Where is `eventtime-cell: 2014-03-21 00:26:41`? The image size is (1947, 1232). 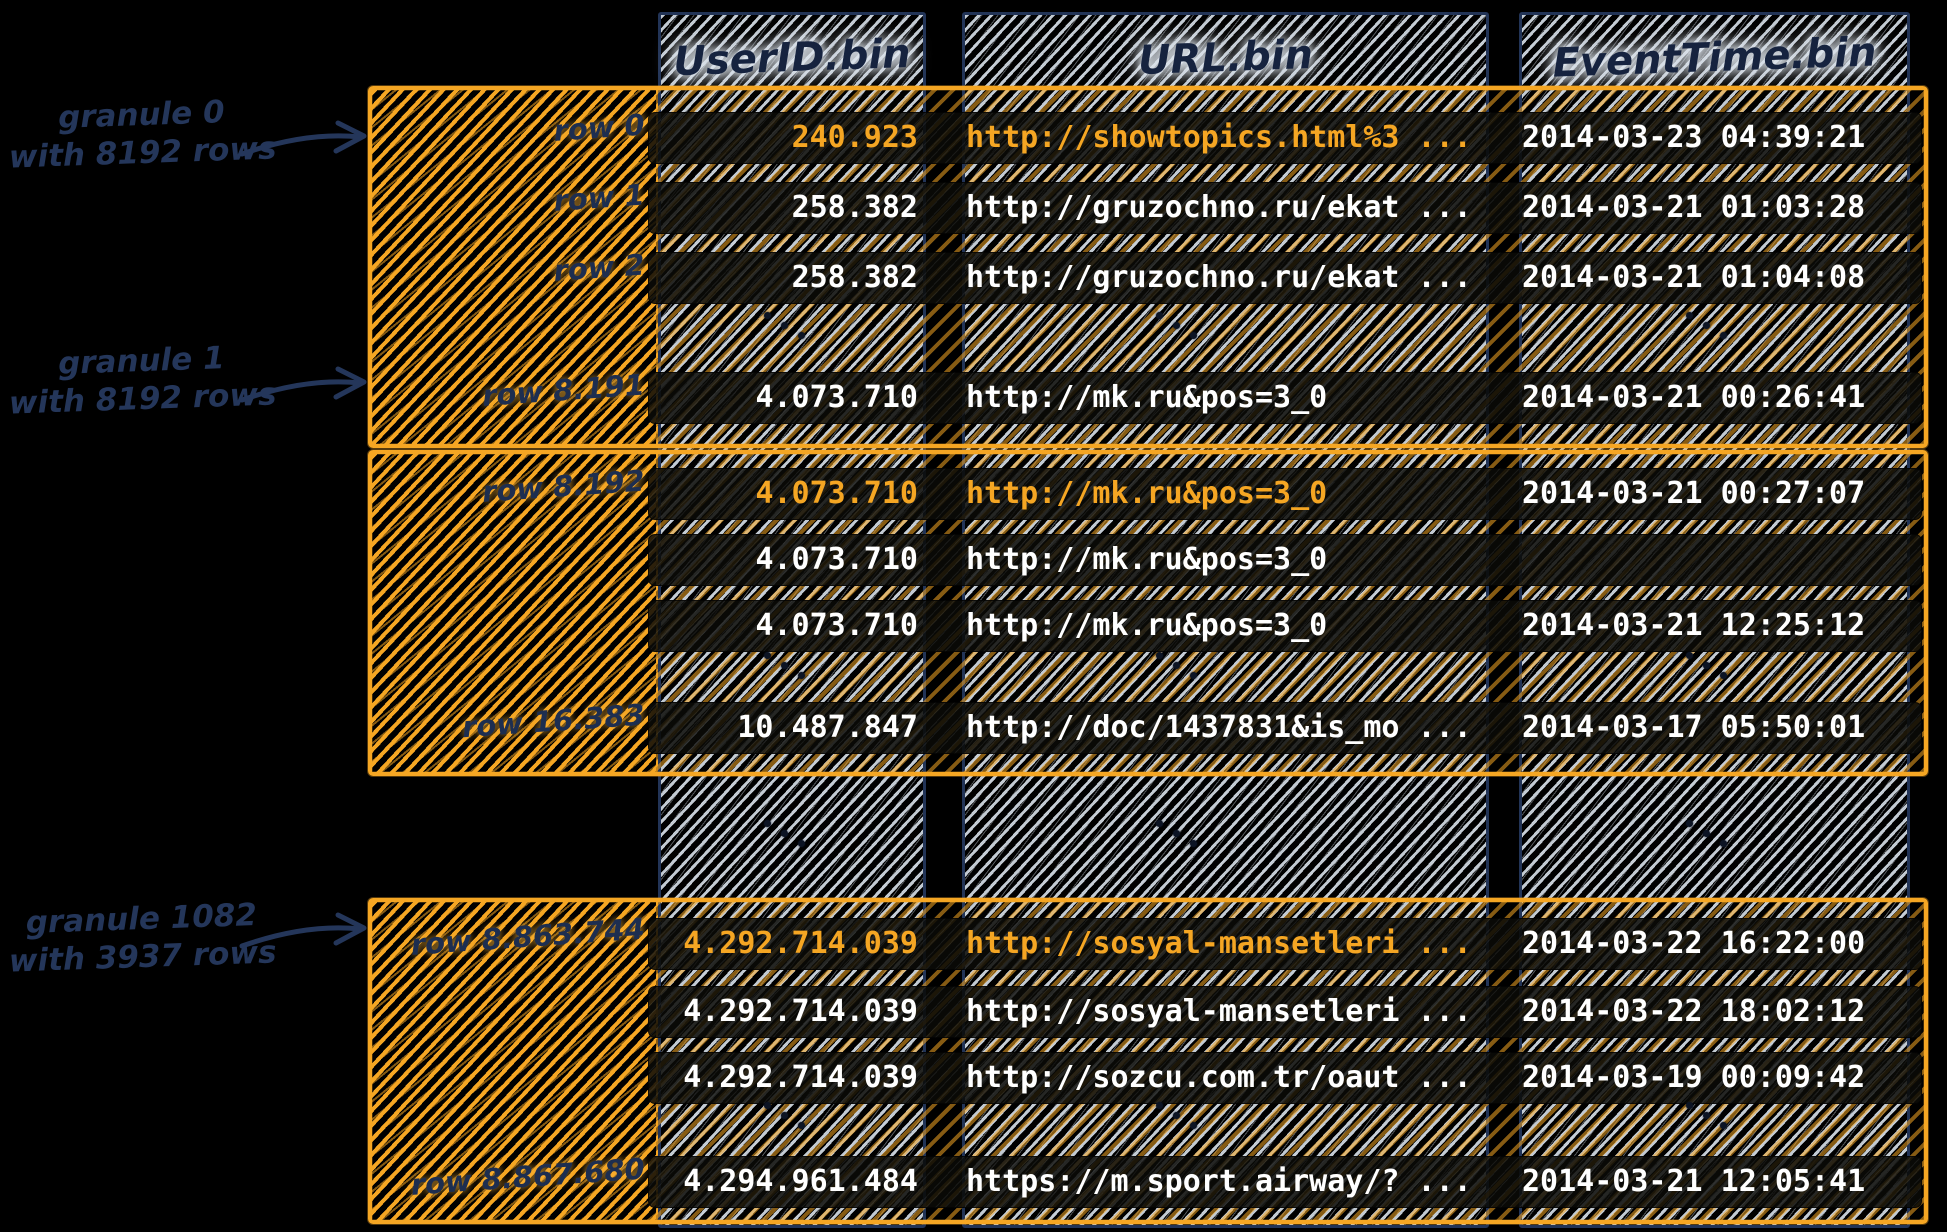 eventtime-cell: 2014-03-21 00:26:41 is located at coordinates (1694, 397).